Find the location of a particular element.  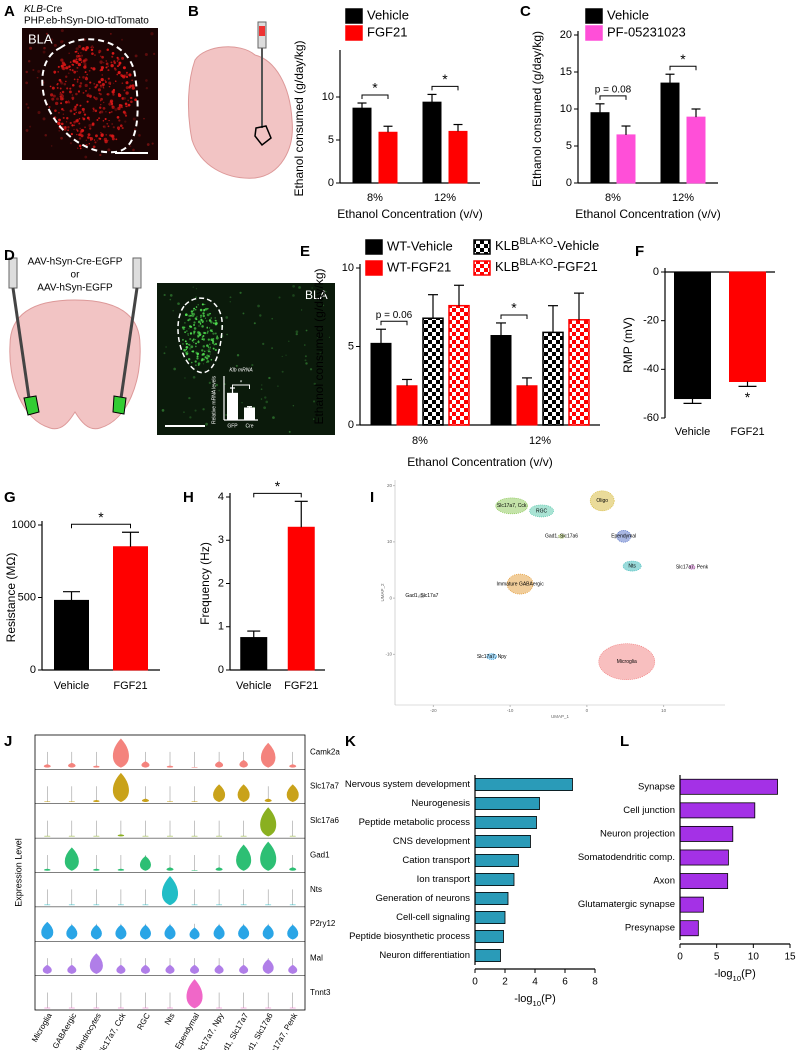

significance-label: p = 0.08 is located at coordinates (613, 89).